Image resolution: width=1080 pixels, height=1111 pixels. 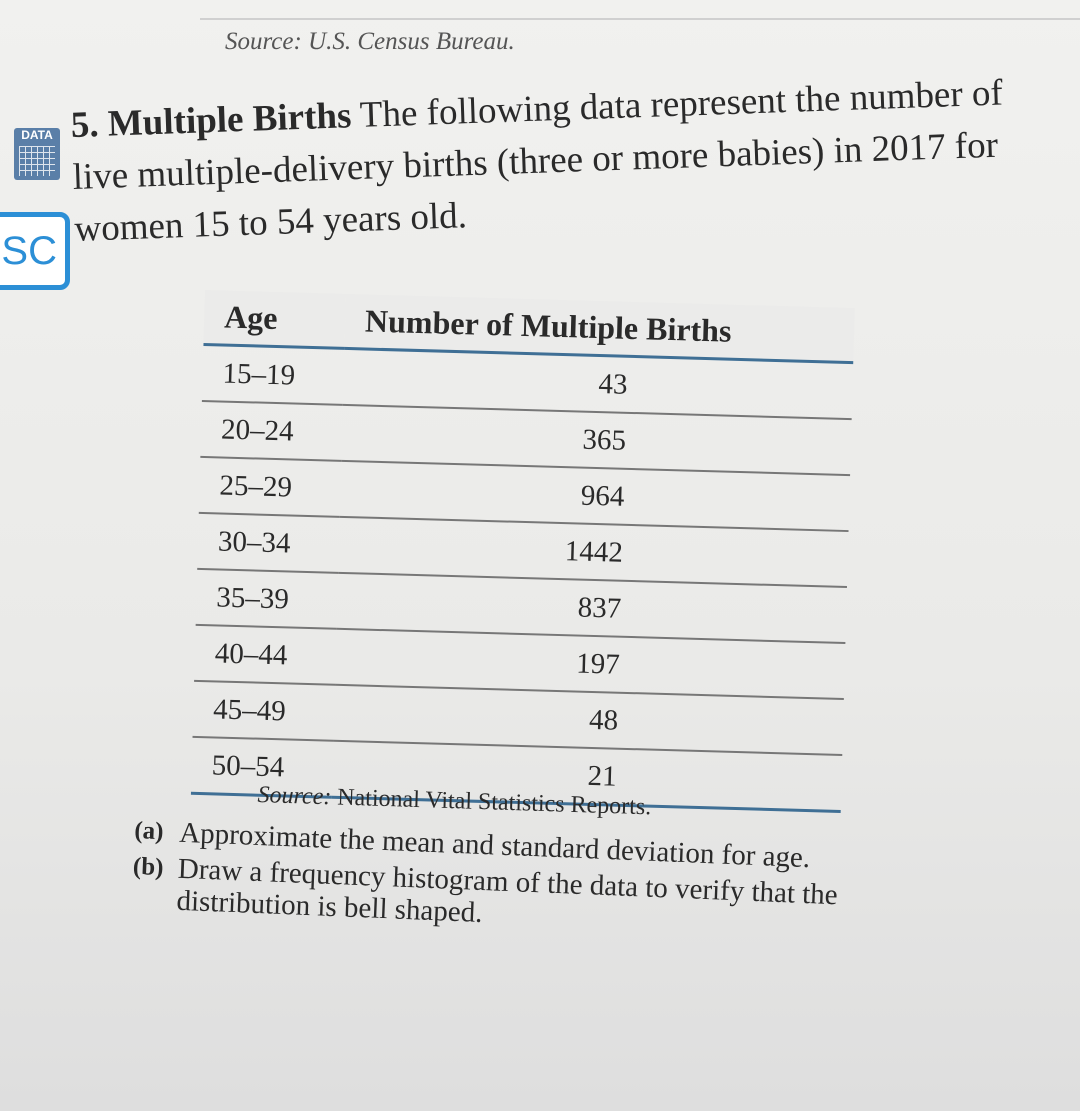 I want to click on header: Age, so click(x=274, y=319).